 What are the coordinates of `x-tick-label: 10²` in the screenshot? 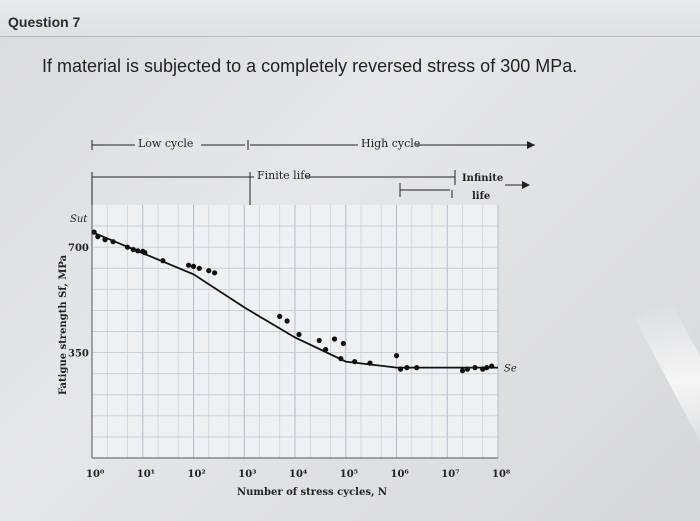 It's located at (197, 474).